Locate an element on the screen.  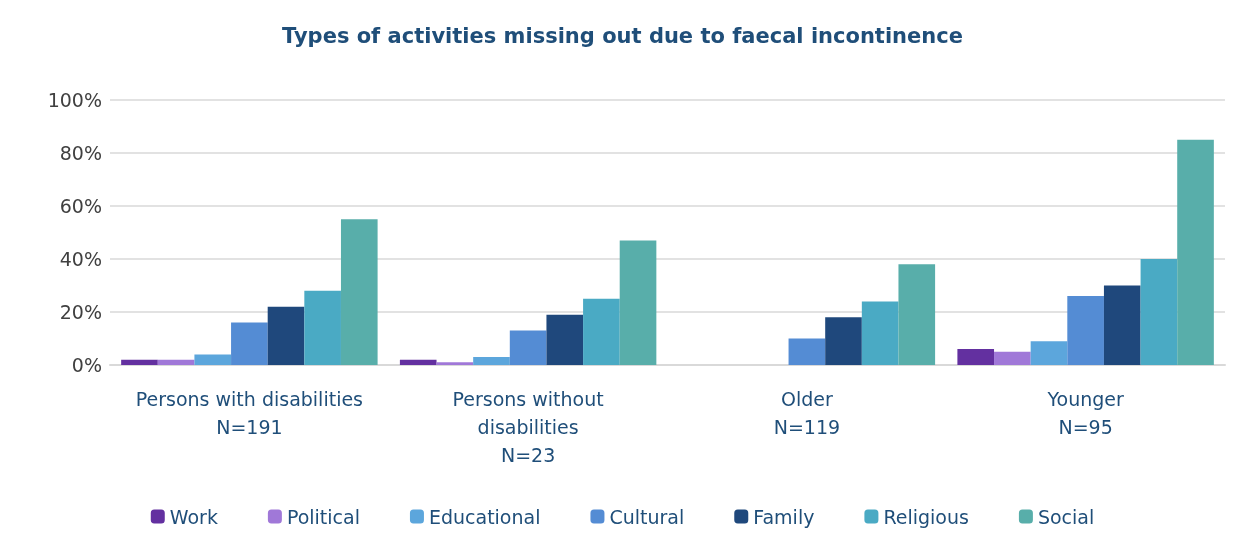
x-tick-label: Persons without disabilities N=23 is located at coordinates (528, 427).